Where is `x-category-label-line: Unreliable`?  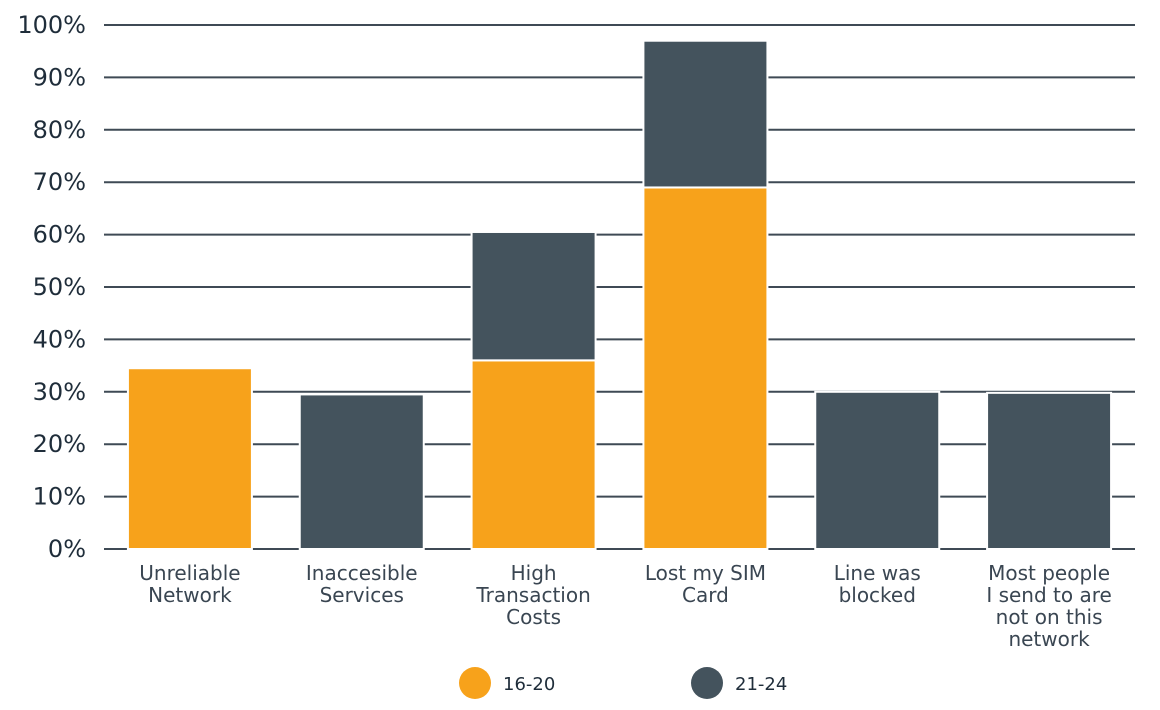 x-category-label-line: Unreliable is located at coordinates (189, 573).